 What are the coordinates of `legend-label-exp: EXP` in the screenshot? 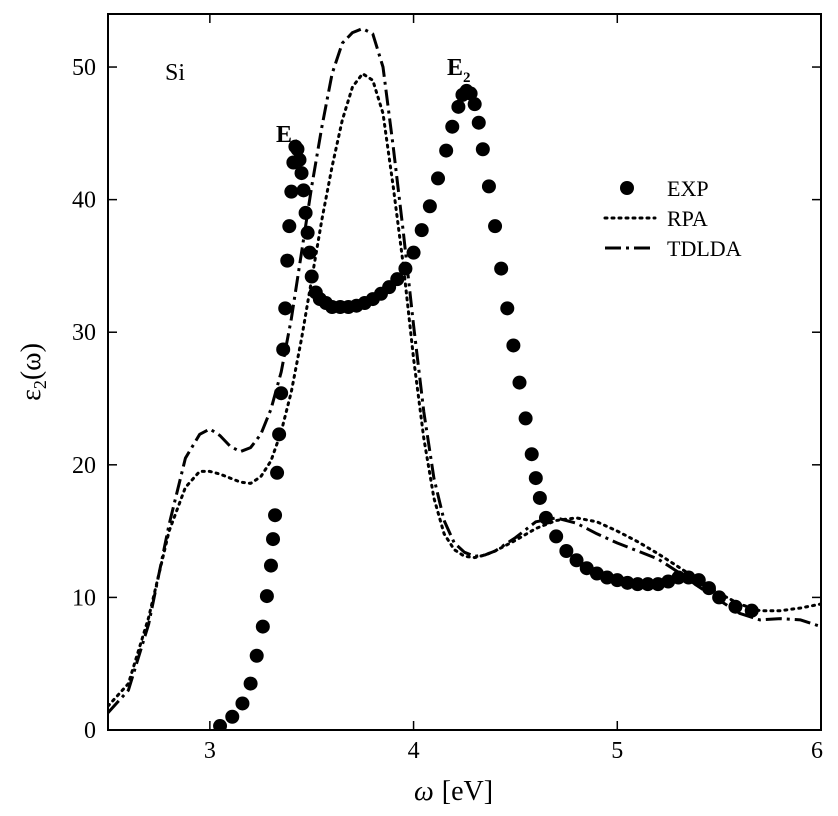 It's located at (688, 188).